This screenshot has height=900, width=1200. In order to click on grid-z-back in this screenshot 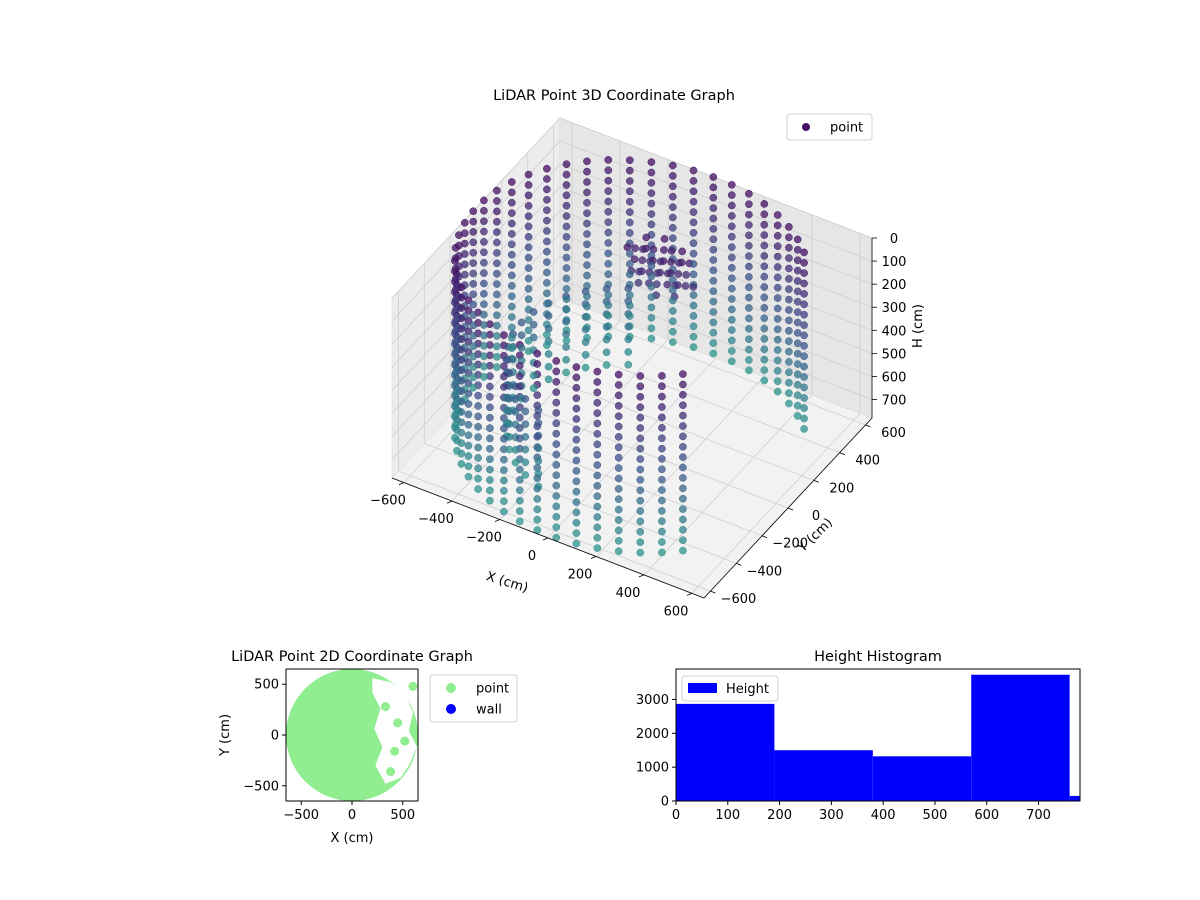, I will do `click(716, 224)`.